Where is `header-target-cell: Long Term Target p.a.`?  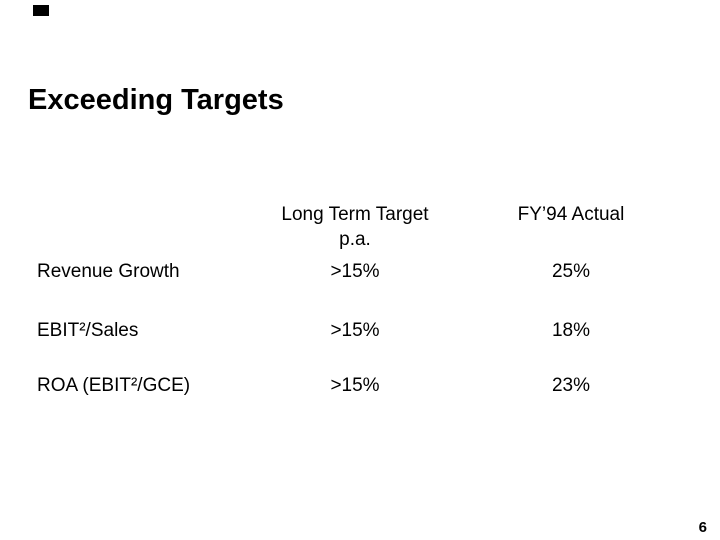 header-target-cell: Long Term Target p.a. is located at coordinates (355, 227).